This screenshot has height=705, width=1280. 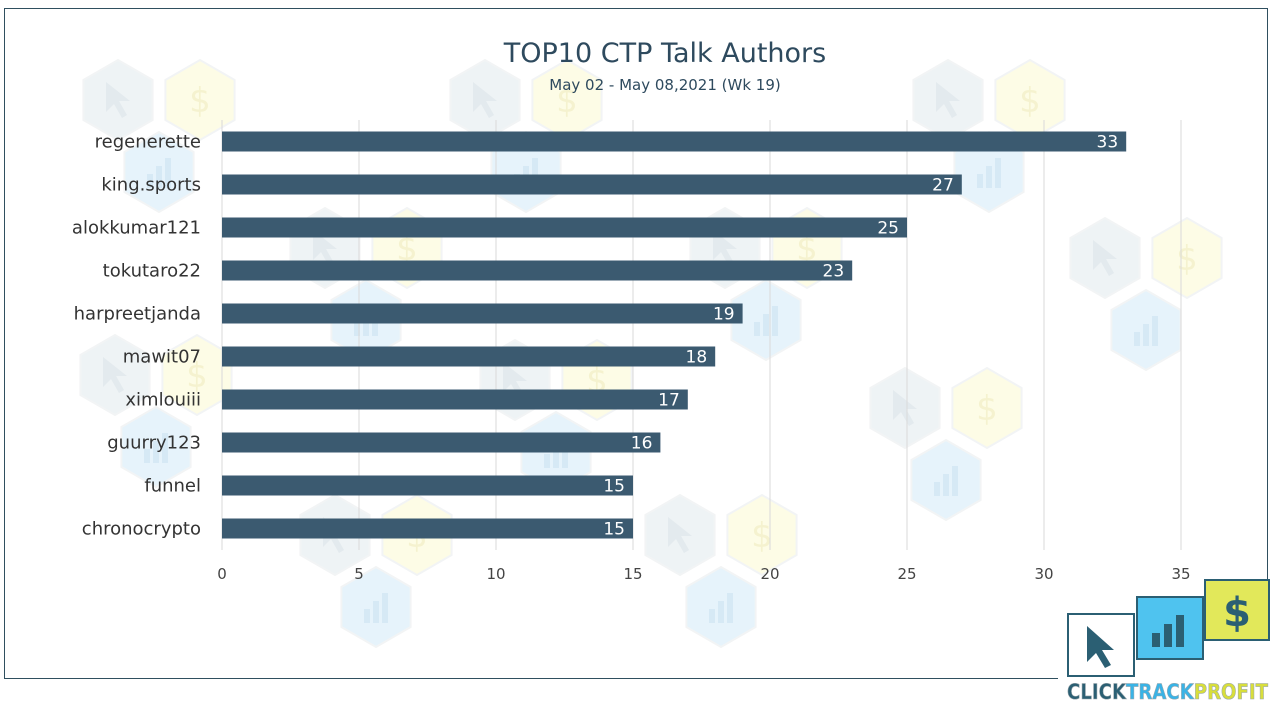 What do you see at coordinates (152, 271) in the screenshot?
I see `category-label: tokutaro22` at bounding box center [152, 271].